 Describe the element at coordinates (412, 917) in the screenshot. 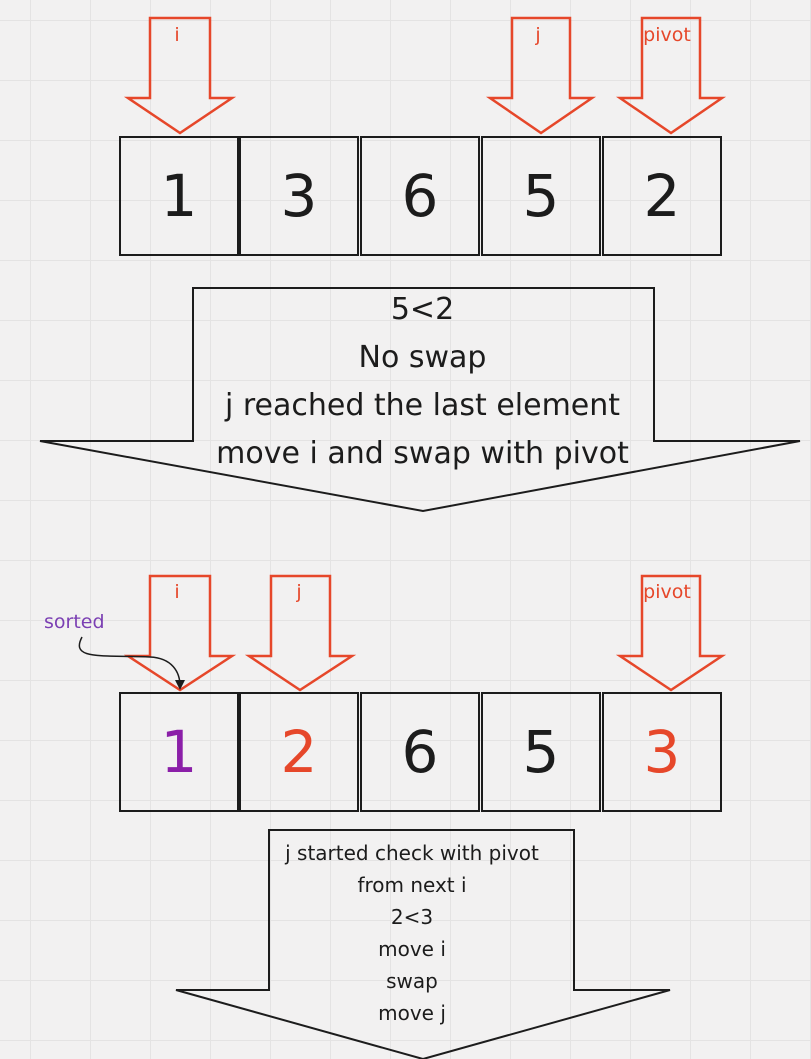

I see `note-line: 2<3` at that location.